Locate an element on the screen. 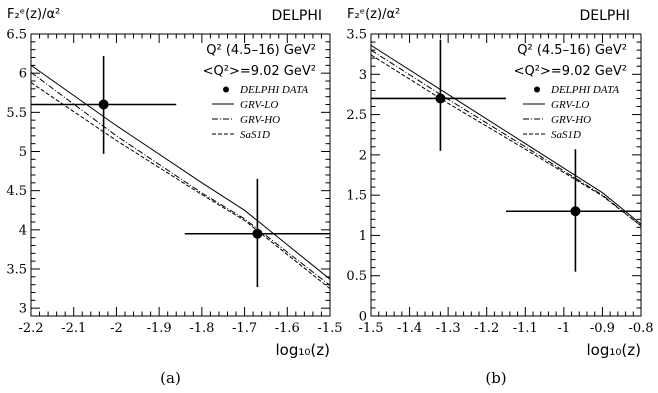 The image size is (658, 393). x-tick-label: -1.1 is located at coordinates (525, 328).